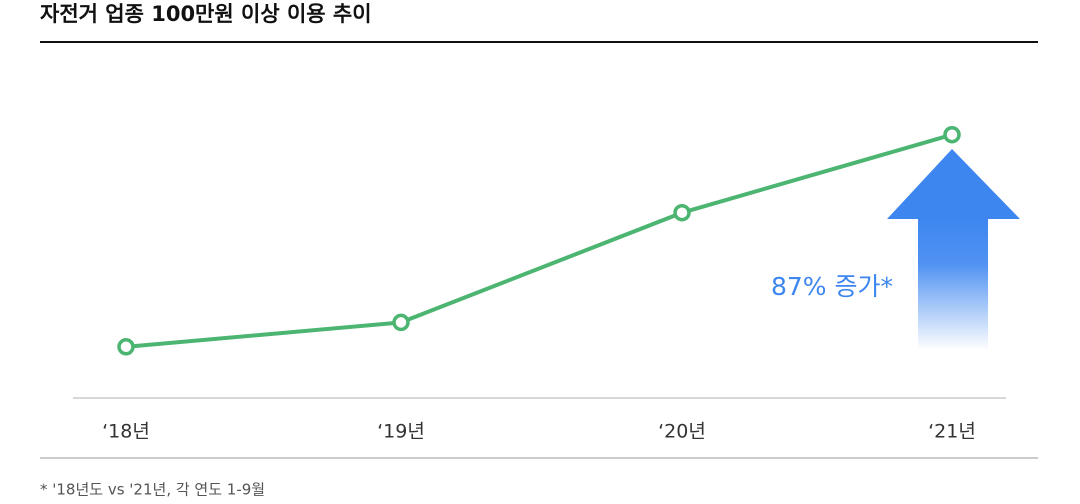 The width and height of the screenshot is (1080, 504). What do you see at coordinates (126, 432) in the screenshot?
I see `x-tick-label: ‘18년` at bounding box center [126, 432].